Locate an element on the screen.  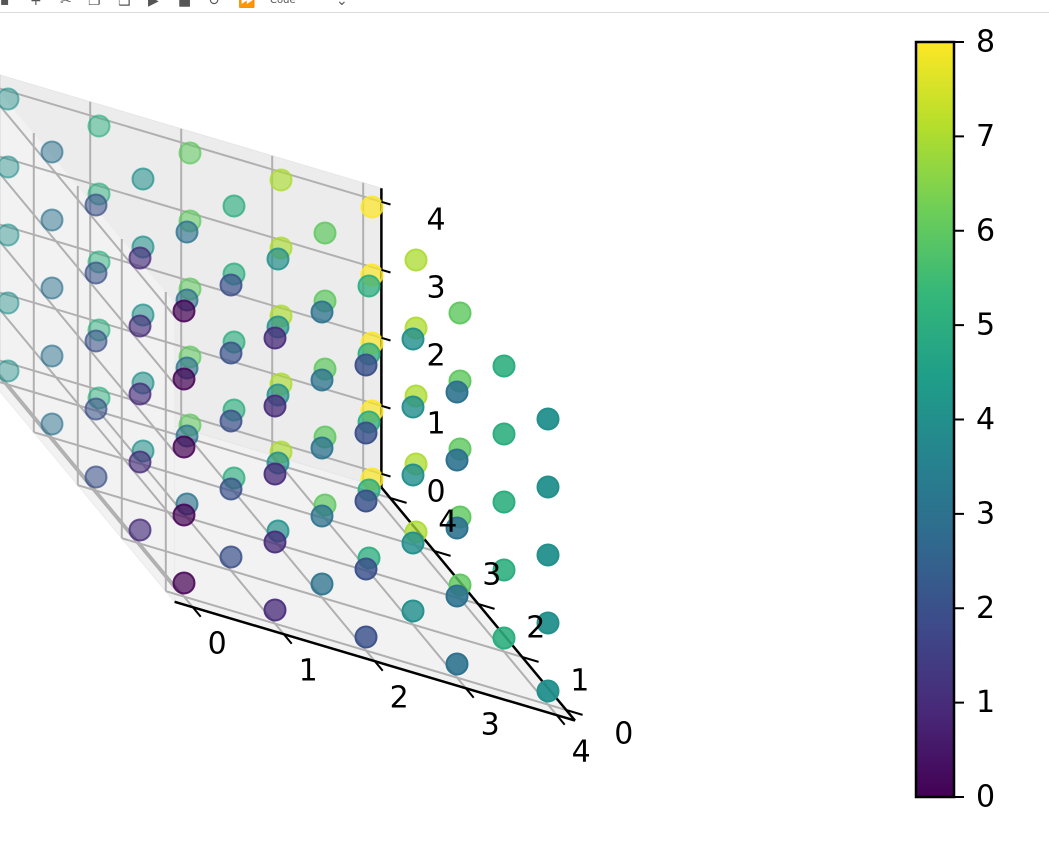
y-tick-label: 4 is located at coordinates (447, 522).